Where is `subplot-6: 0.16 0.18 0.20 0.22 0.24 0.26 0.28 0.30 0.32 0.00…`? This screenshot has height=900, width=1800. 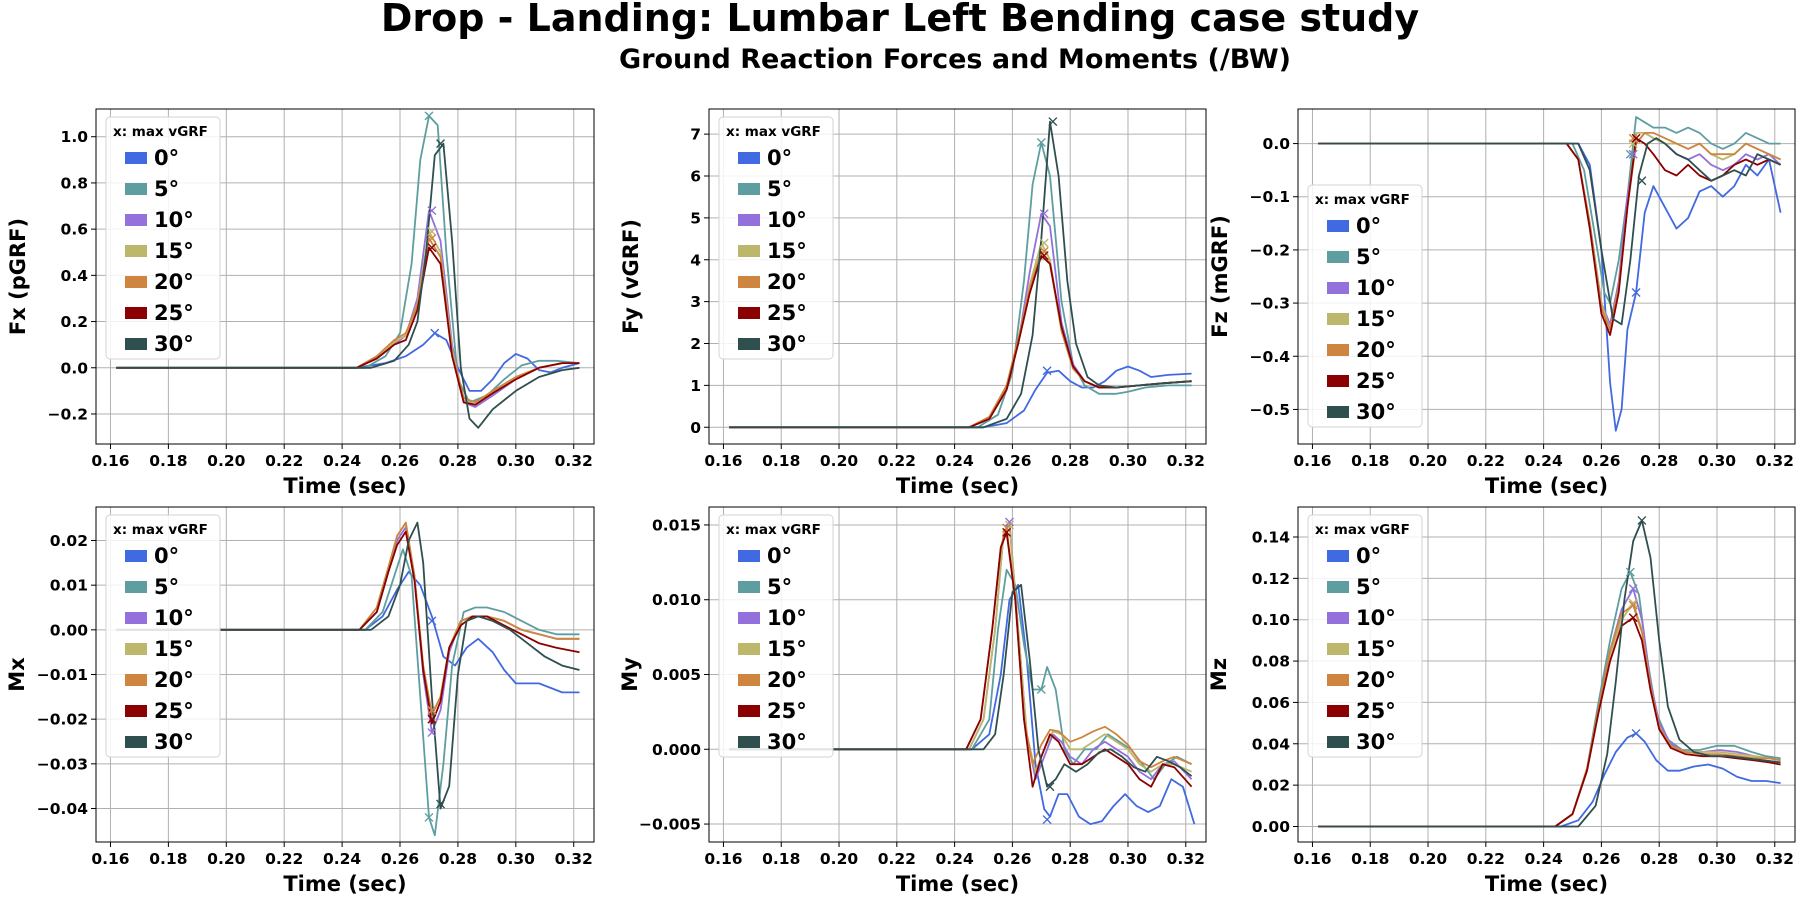
subplot-6: 0.16 0.18 0.20 0.22 0.24 0.26 0.28 0.30 0.32 0.00… is located at coordinates (1501, 701).